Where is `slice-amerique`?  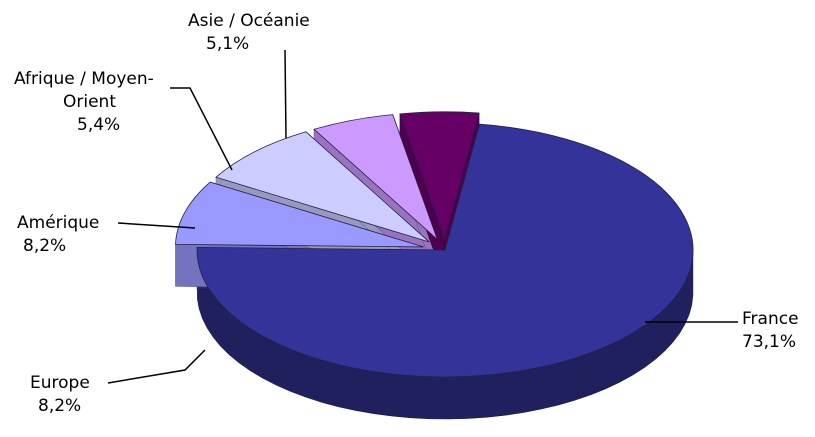
slice-amerique is located at coordinates (322, 187).